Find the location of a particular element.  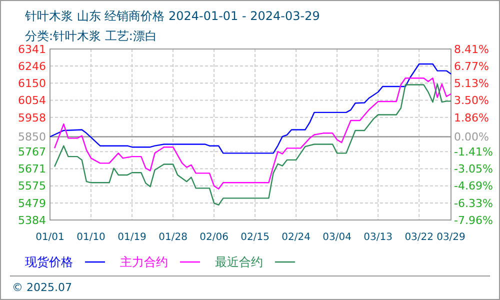

y2-tick-label: -4.69% is located at coordinates (473, 186).